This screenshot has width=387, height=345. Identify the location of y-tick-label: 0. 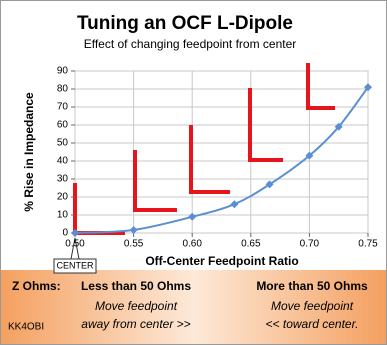
(65, 233).